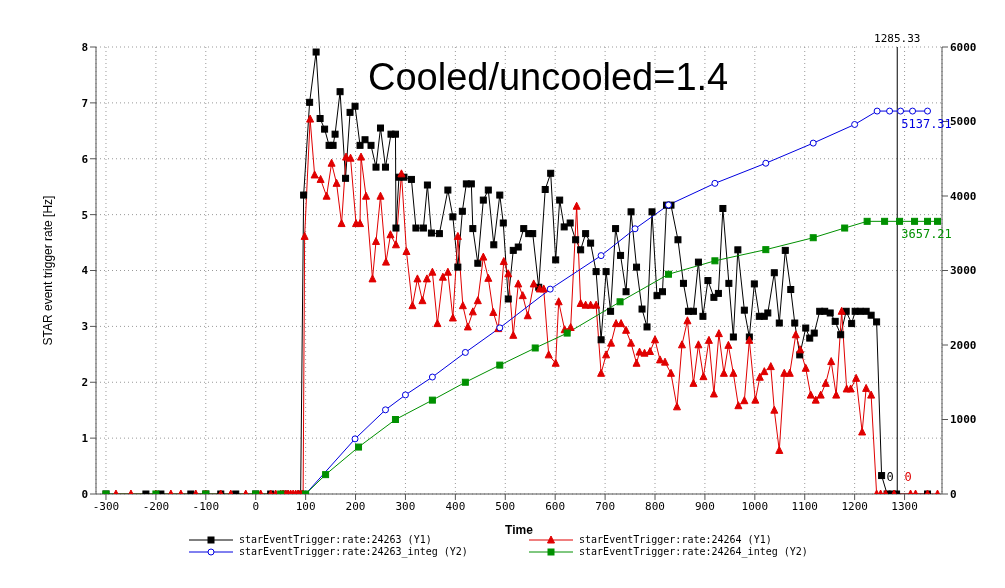  Describe the element at coordinates (655, 506) in the screenshot. I see `x-tick-label: 800` at that location.